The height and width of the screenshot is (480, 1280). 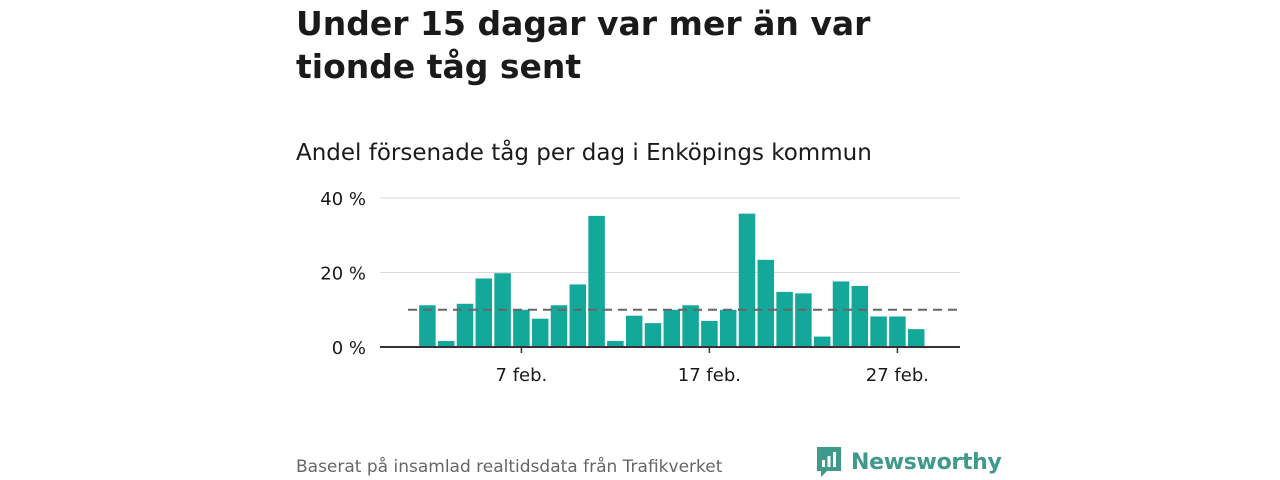 I want to click on brand-name: Newsworthy, so click(x=926, y=462).